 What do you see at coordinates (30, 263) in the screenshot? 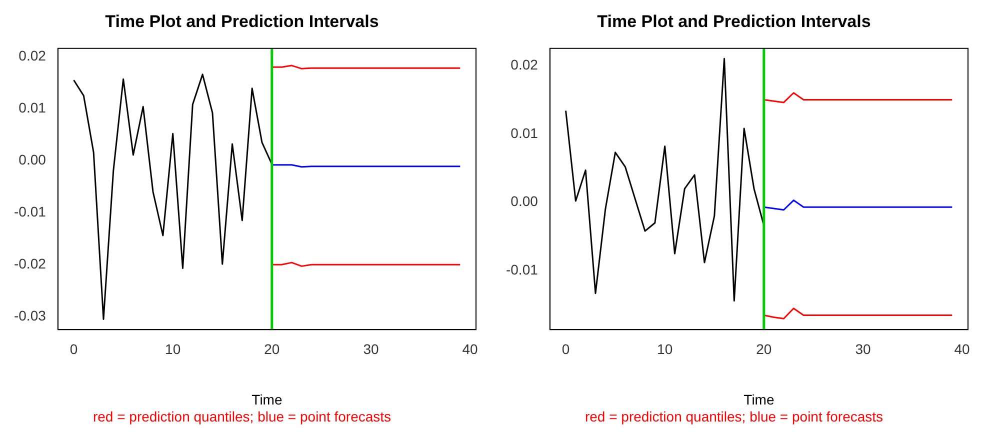
I see `y-tick-label: -0.02` at bounding box center [30, 263].